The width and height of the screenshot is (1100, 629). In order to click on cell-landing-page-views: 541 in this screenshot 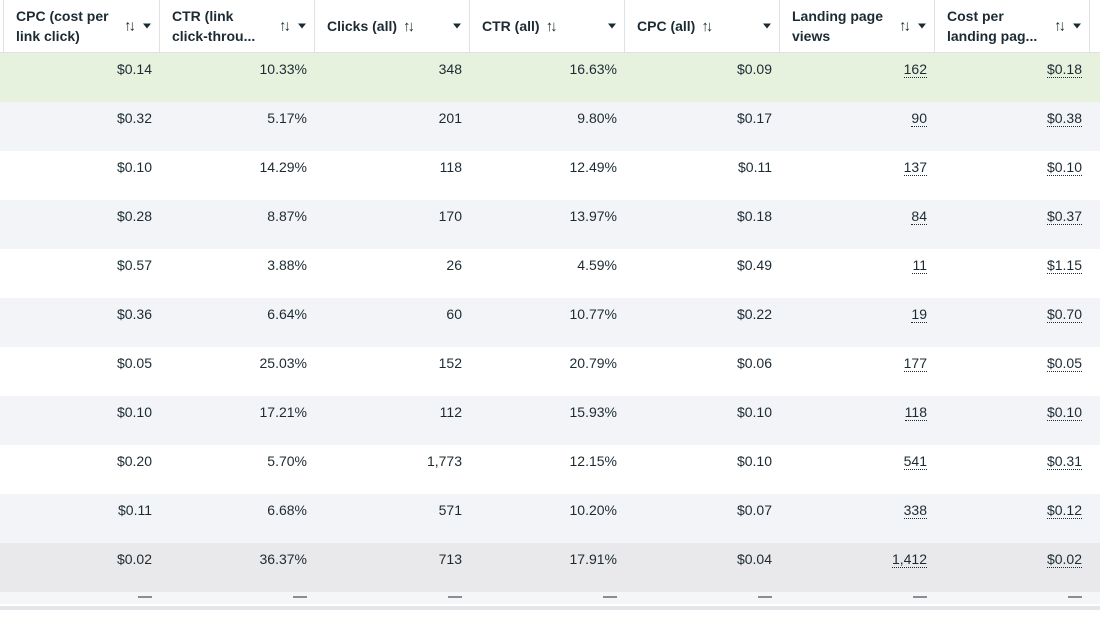, I will do `click(857, 469)`.